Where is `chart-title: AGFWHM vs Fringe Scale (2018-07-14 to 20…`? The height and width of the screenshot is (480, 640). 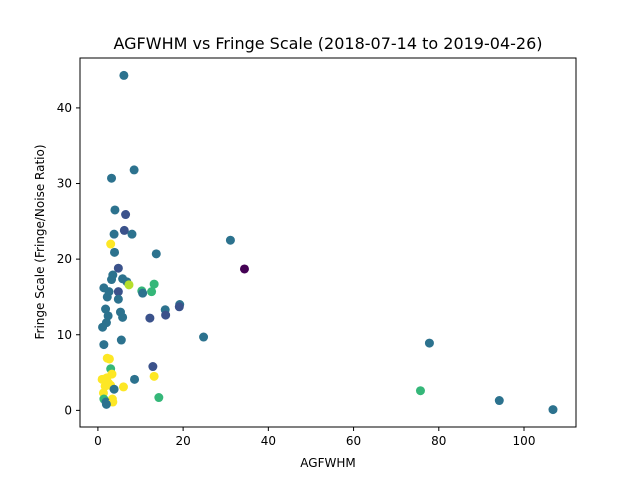
chart-title: AGFWHM vs Fringe Scale (2018-07-14 to 20… is located at coordinates (327, 43).